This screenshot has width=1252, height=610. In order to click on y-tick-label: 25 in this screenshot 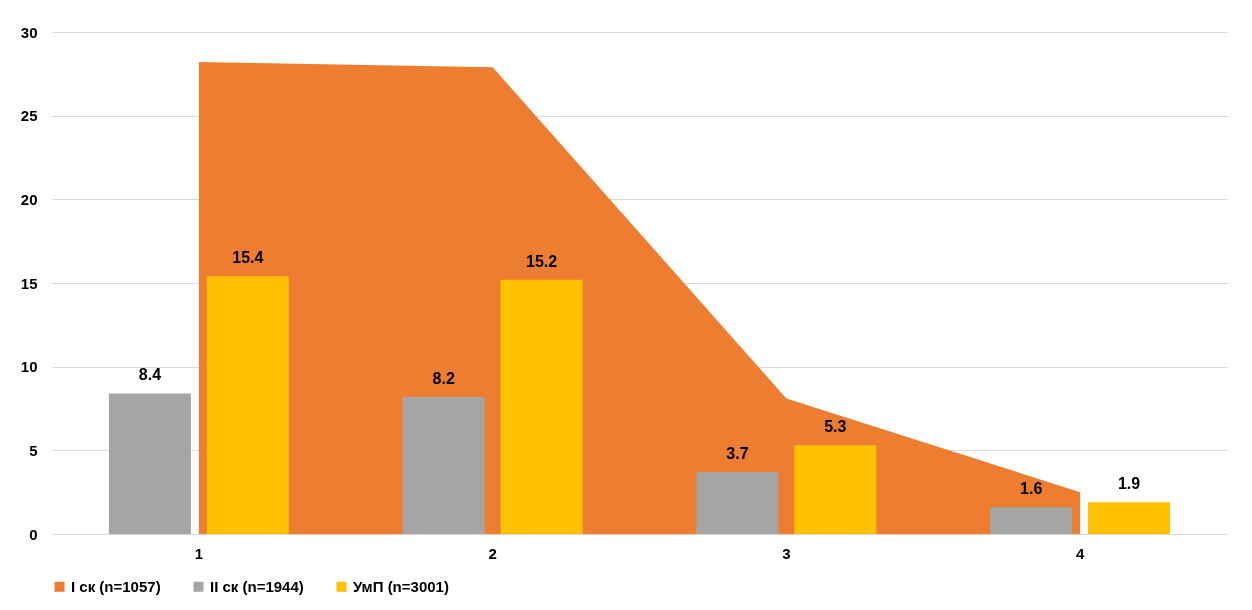, I will do `click(29, 116)`.